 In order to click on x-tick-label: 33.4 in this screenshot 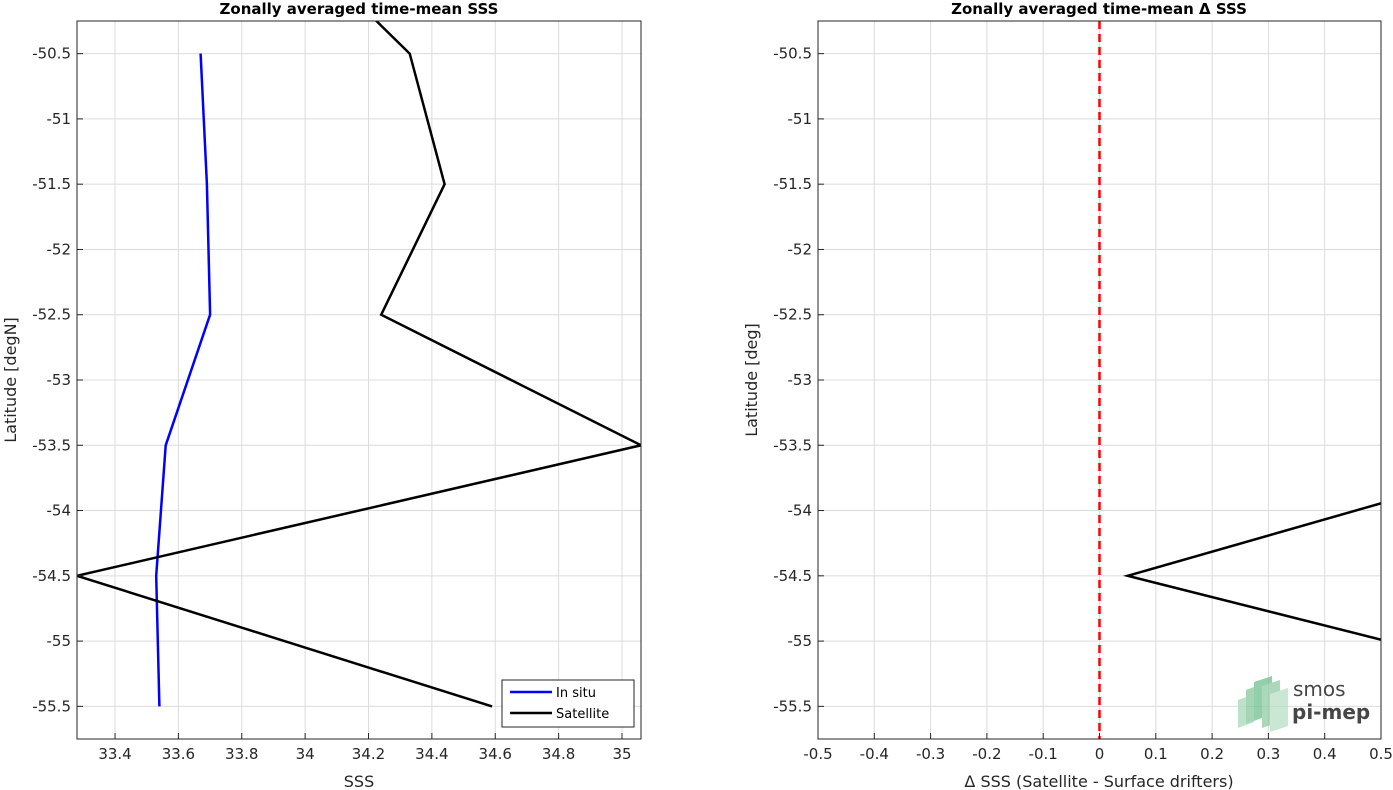, I will do `click(114, 754)`.